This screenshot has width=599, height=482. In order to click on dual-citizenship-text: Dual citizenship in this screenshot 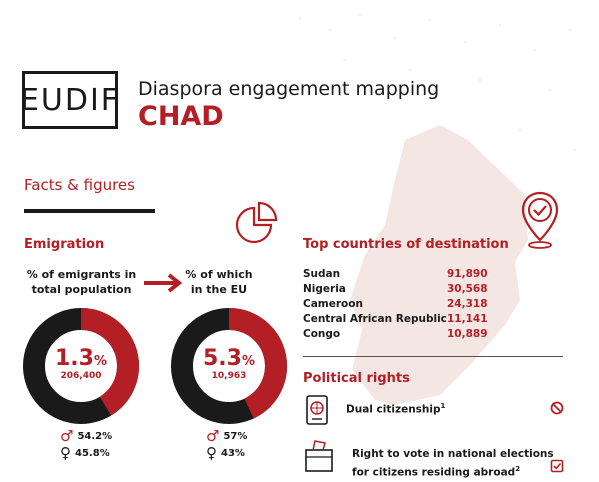, I will do `click(393, 409)`.